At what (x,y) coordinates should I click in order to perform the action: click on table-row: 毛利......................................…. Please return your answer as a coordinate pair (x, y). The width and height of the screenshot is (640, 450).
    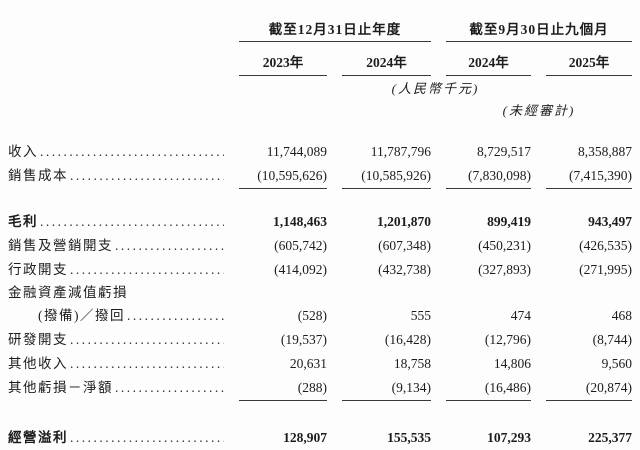
    Looking at the image, I should click on (320, 222).